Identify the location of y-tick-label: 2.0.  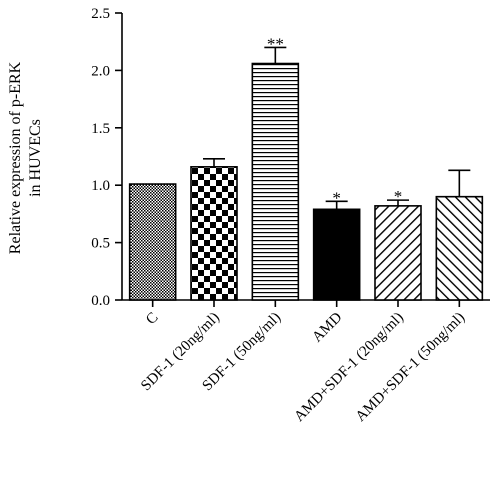
(100, 71).